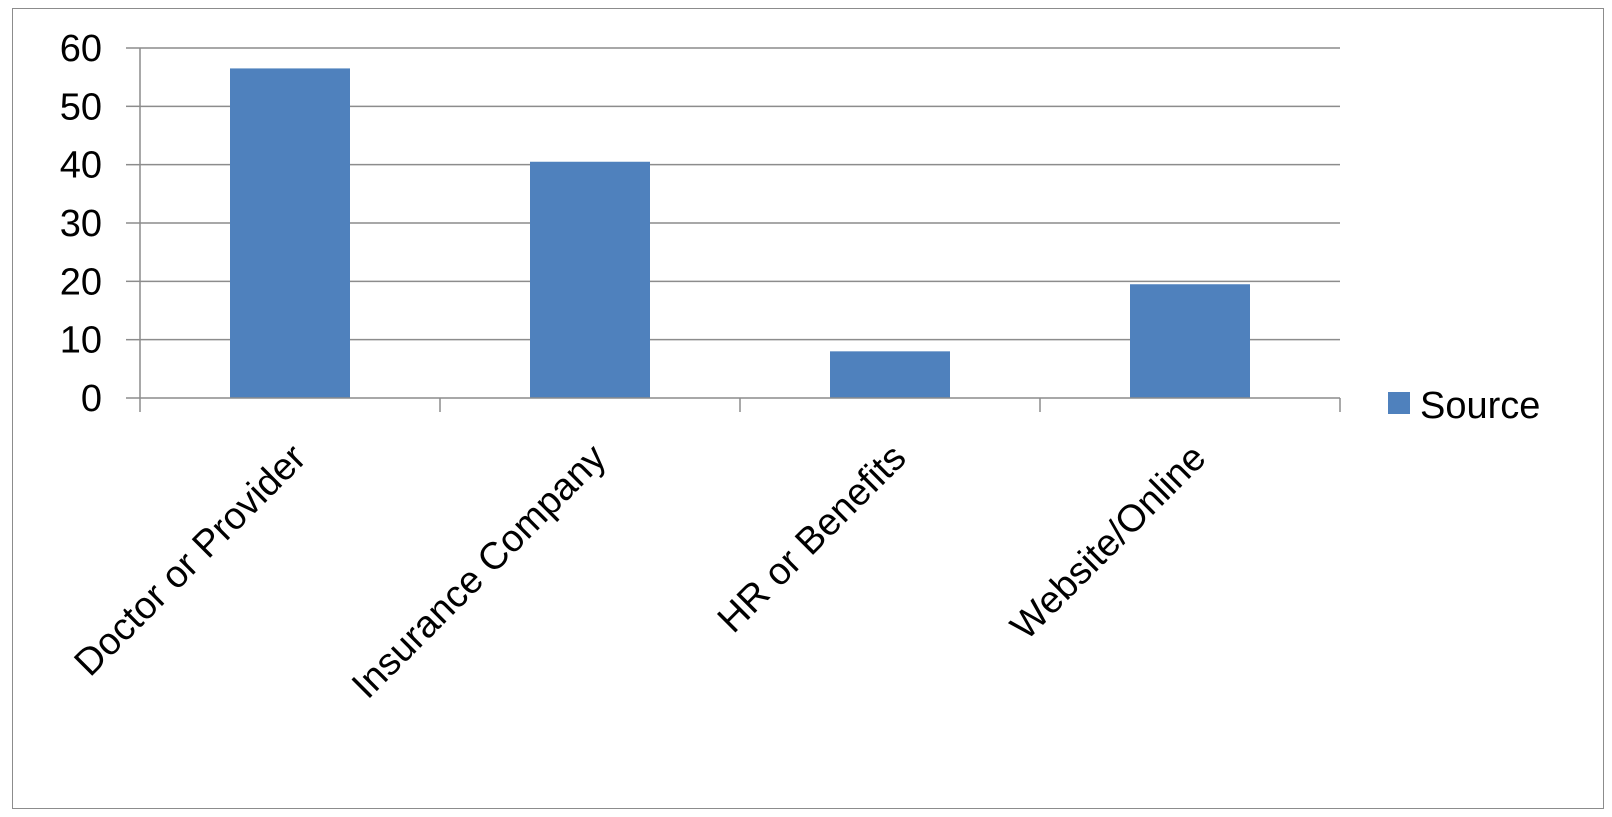 The width and height of the screenshot is (1612, 817). I want to click on y-tick-label: 30, so click(81, 224).